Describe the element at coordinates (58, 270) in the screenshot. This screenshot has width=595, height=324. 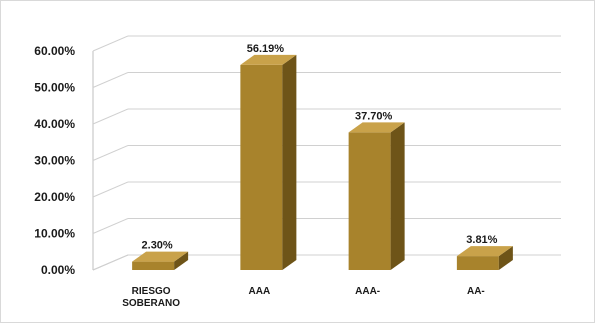
I see `y-tick-label: 0.00%` at that location.